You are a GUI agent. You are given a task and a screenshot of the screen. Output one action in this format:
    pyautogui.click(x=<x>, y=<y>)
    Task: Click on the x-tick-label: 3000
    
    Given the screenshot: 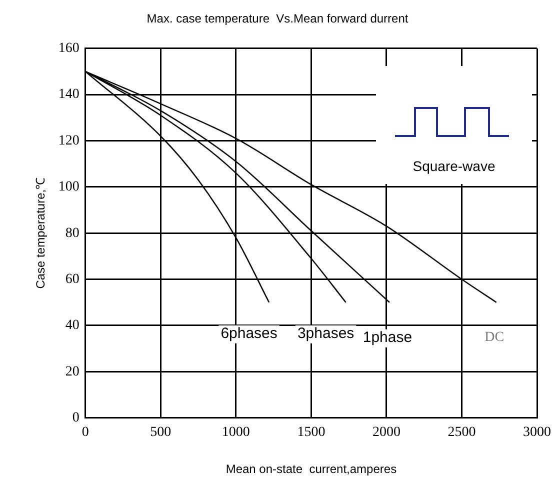 What is the action you would take?
    pyautogui.click(x=537, y=432)
    